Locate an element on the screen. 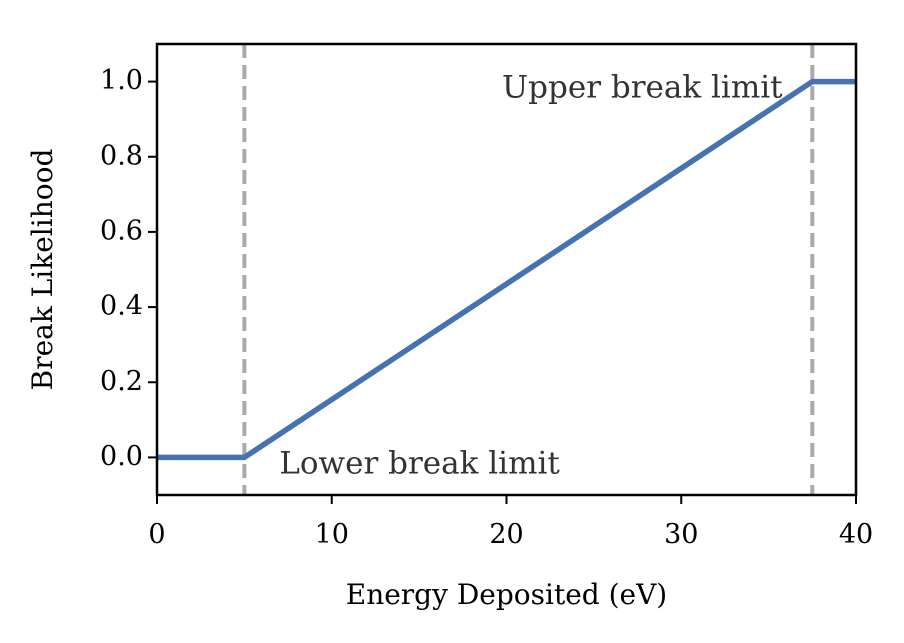 The image size is (904, 643). x-axis-label: Energy Deposited (eV) is located at coordinates (506, 594).